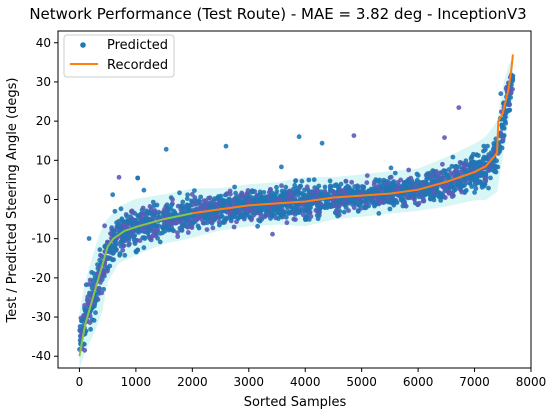  I want to click on y-tick-label: 0, so click(47, 200).